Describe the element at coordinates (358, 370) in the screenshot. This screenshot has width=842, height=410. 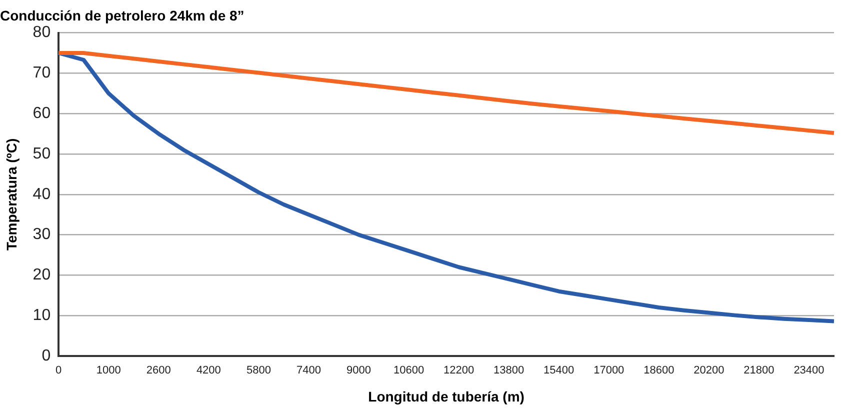
I see `x-tick-label: 9000` at that location.